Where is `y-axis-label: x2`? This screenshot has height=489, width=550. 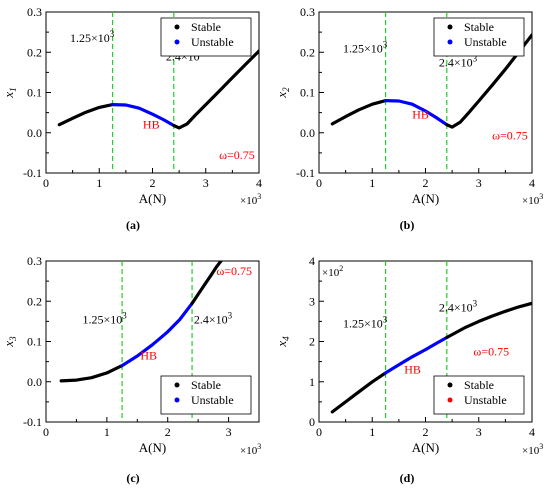
y-axis-label: x2 is located at coordinates (282, 93).